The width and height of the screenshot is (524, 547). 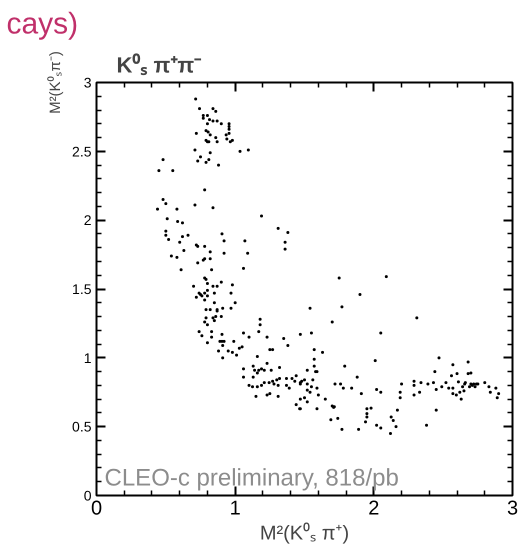 I want to click on y-tick-label: 0, so click(x=88, y=496).